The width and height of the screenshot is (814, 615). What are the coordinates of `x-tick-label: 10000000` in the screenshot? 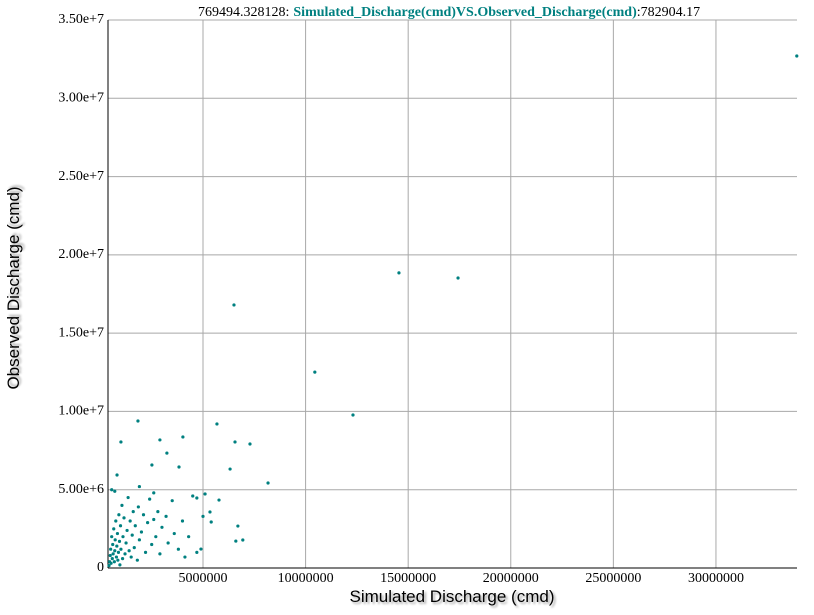 It's located at (306, 578).